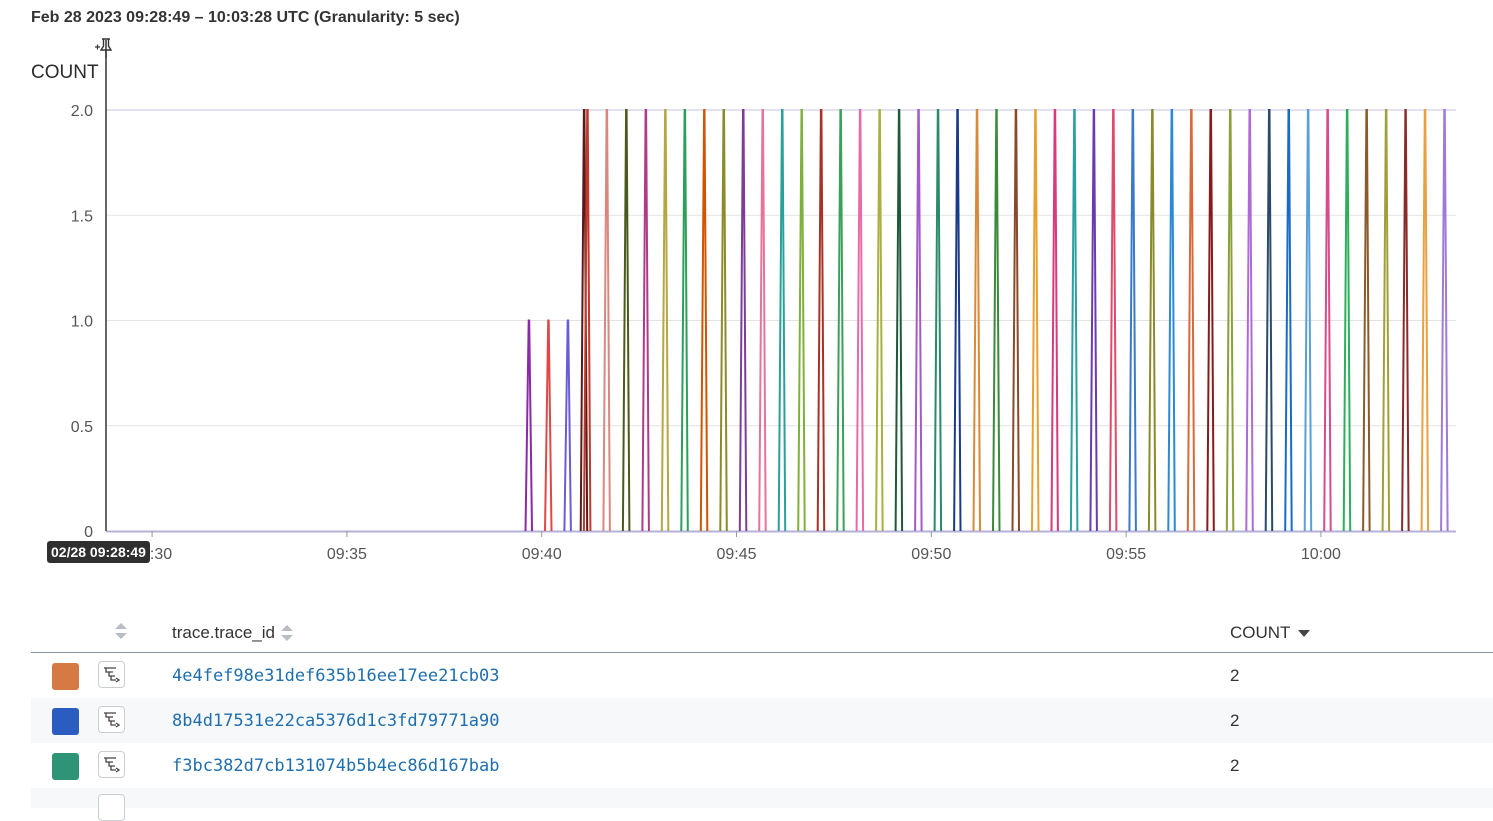 The height and width of the screenshot is (821, 1493). I want to click on count-column-header: COUNT, so click(1270, 633).